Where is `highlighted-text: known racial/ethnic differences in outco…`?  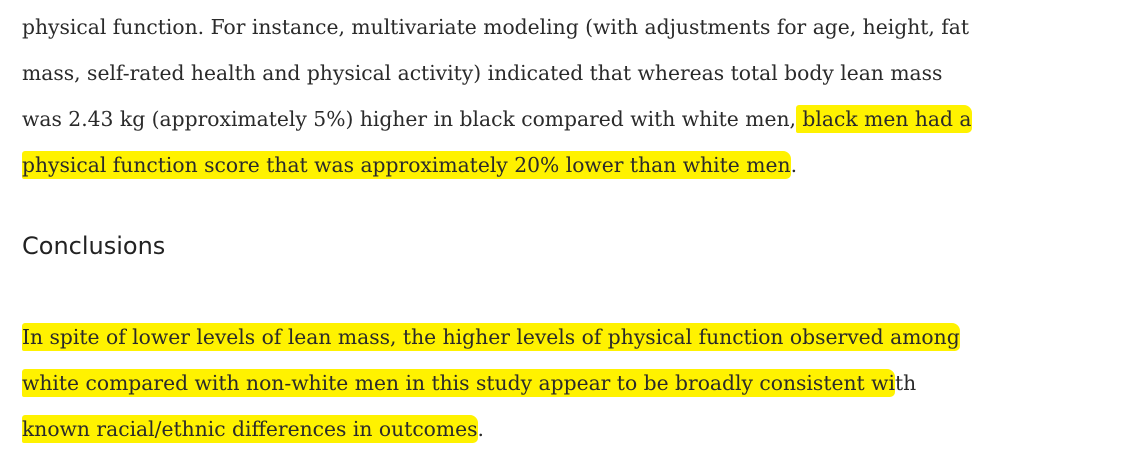 highlighted-text: known racial/ethnic differences in outco… is located at coordinates (250, 429).